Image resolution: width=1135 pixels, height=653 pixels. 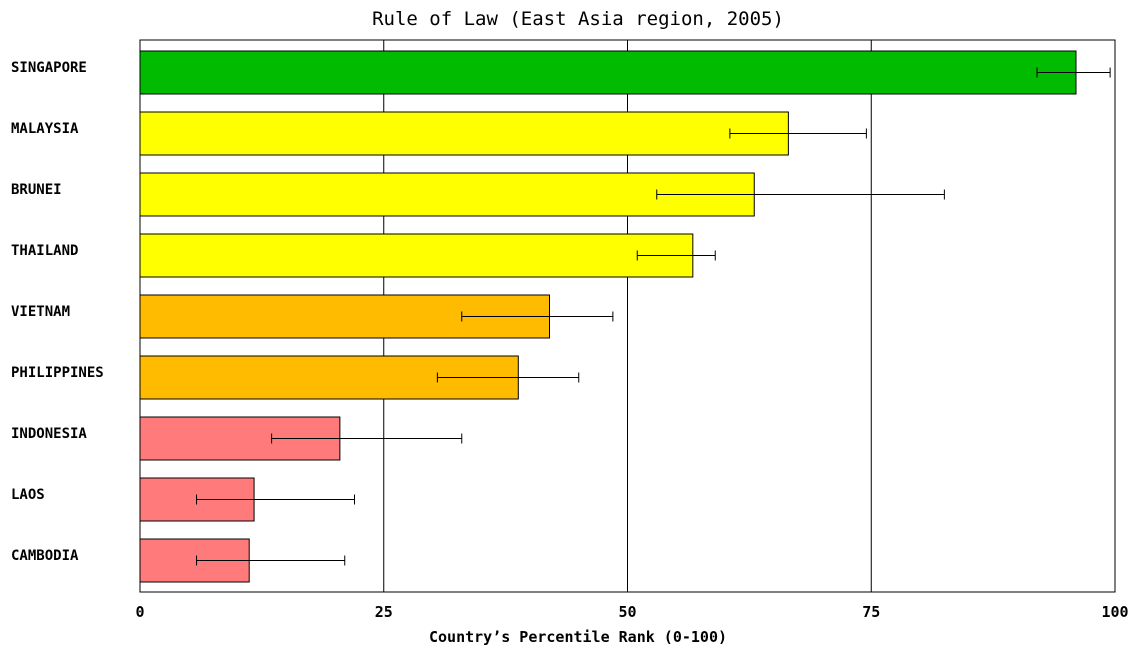 I want to click on category-label-singapore: SINGAPORE, so click(x=49, y=68).